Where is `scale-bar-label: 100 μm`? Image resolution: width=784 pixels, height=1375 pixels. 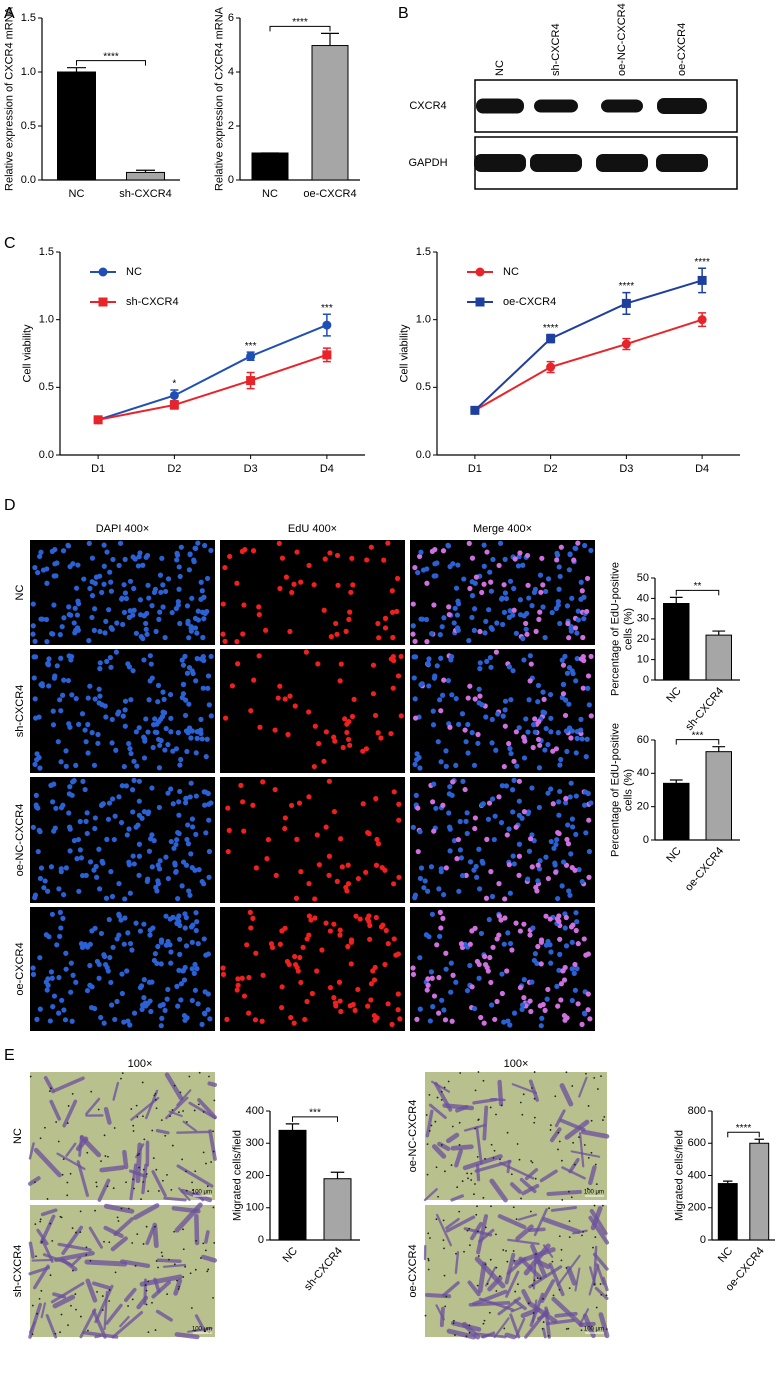 scale-bar-label: 100 μm is located at coordinates (202, 1330).